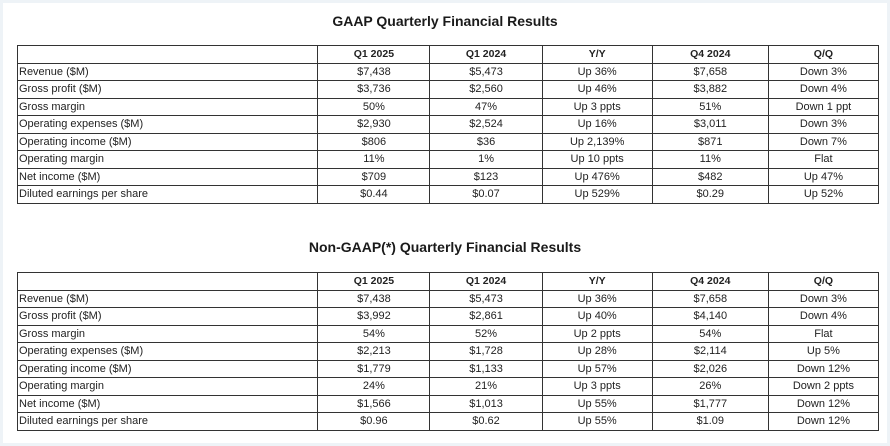 The height and width of the screenshot is (446, 890). Describe the element at coordinates (823, 386) in the screenshot. I see `table-cell: Down 2 ppts` at that location.